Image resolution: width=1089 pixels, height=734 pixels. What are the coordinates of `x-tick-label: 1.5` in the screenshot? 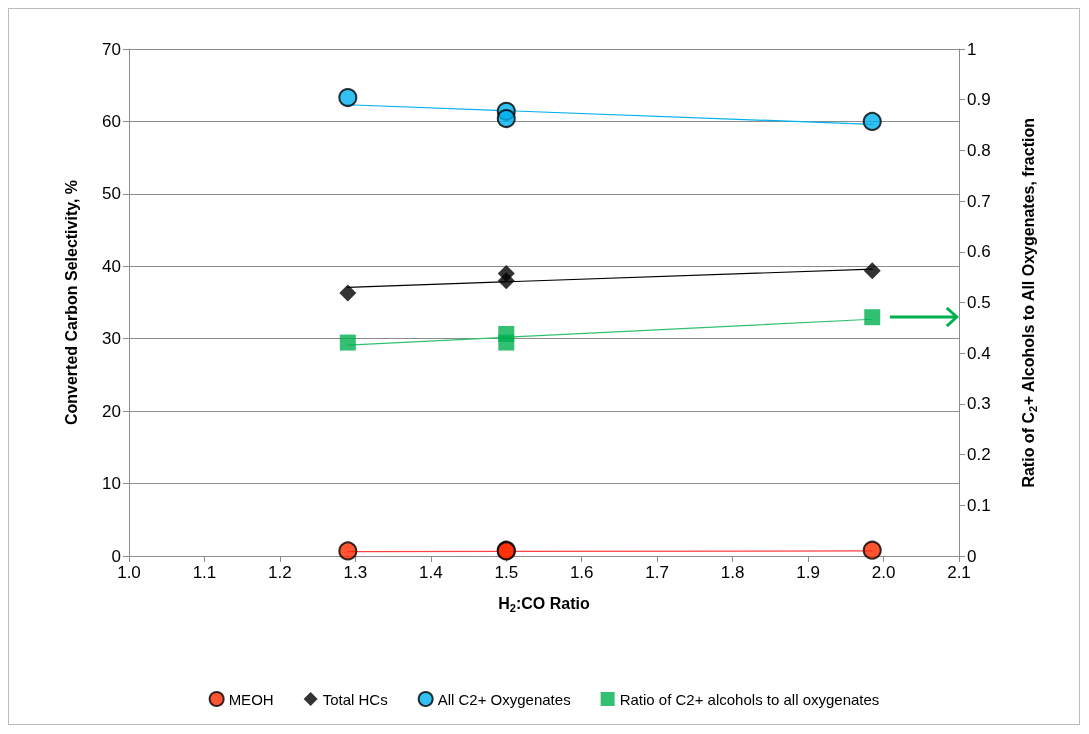 It's located at (506, 572).